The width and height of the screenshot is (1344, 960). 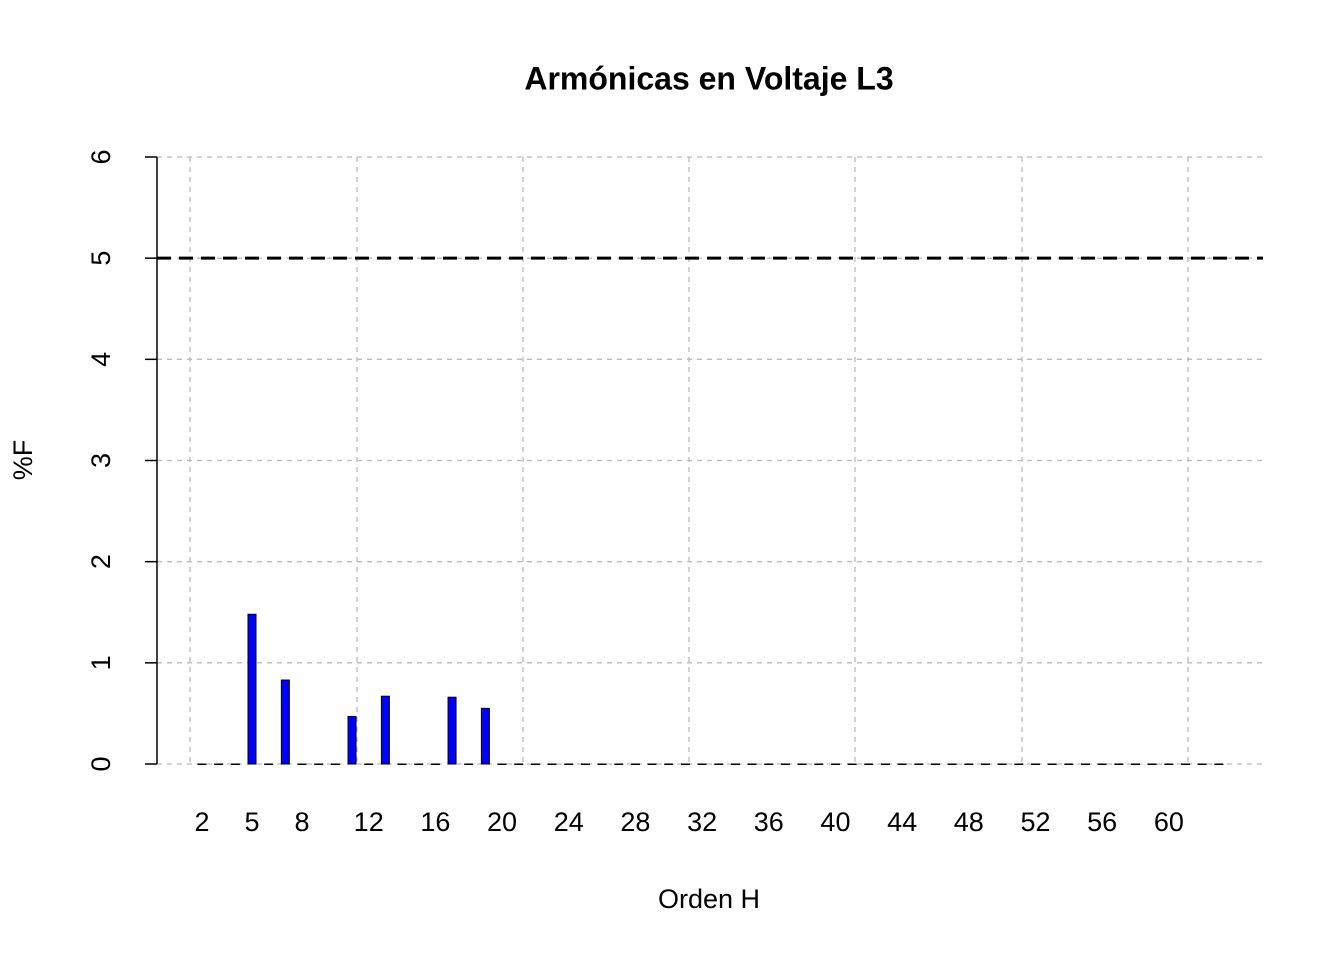 I want to click on x-tick-label: 5, so click(x=251, y=822).